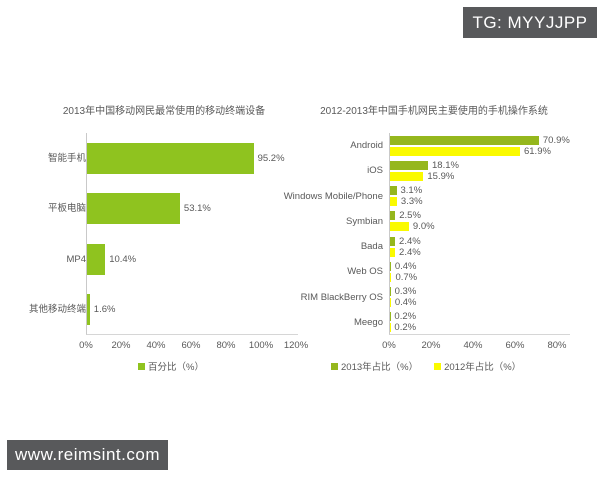  I want to click on bar-row: 2.5% 9.0%, so click(474, 221).